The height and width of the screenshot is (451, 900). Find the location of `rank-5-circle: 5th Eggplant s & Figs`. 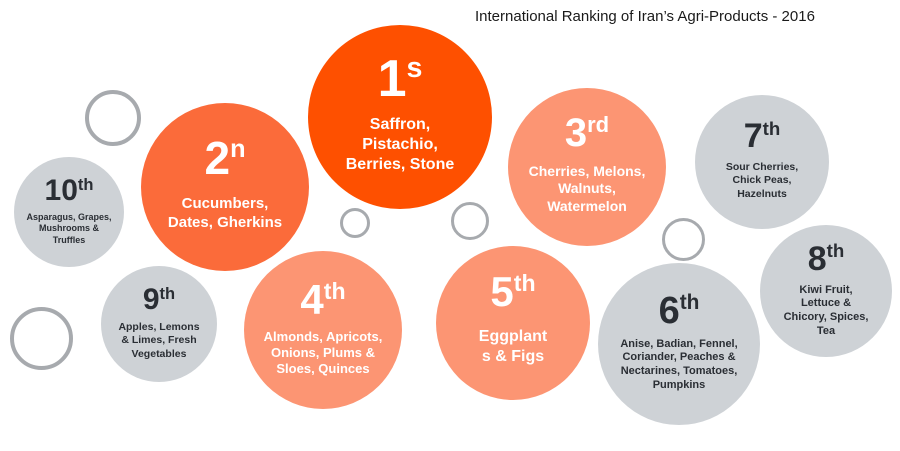

rank-5-circle: 5th Eggplant s & Figs is located at coordinates (513, 323).